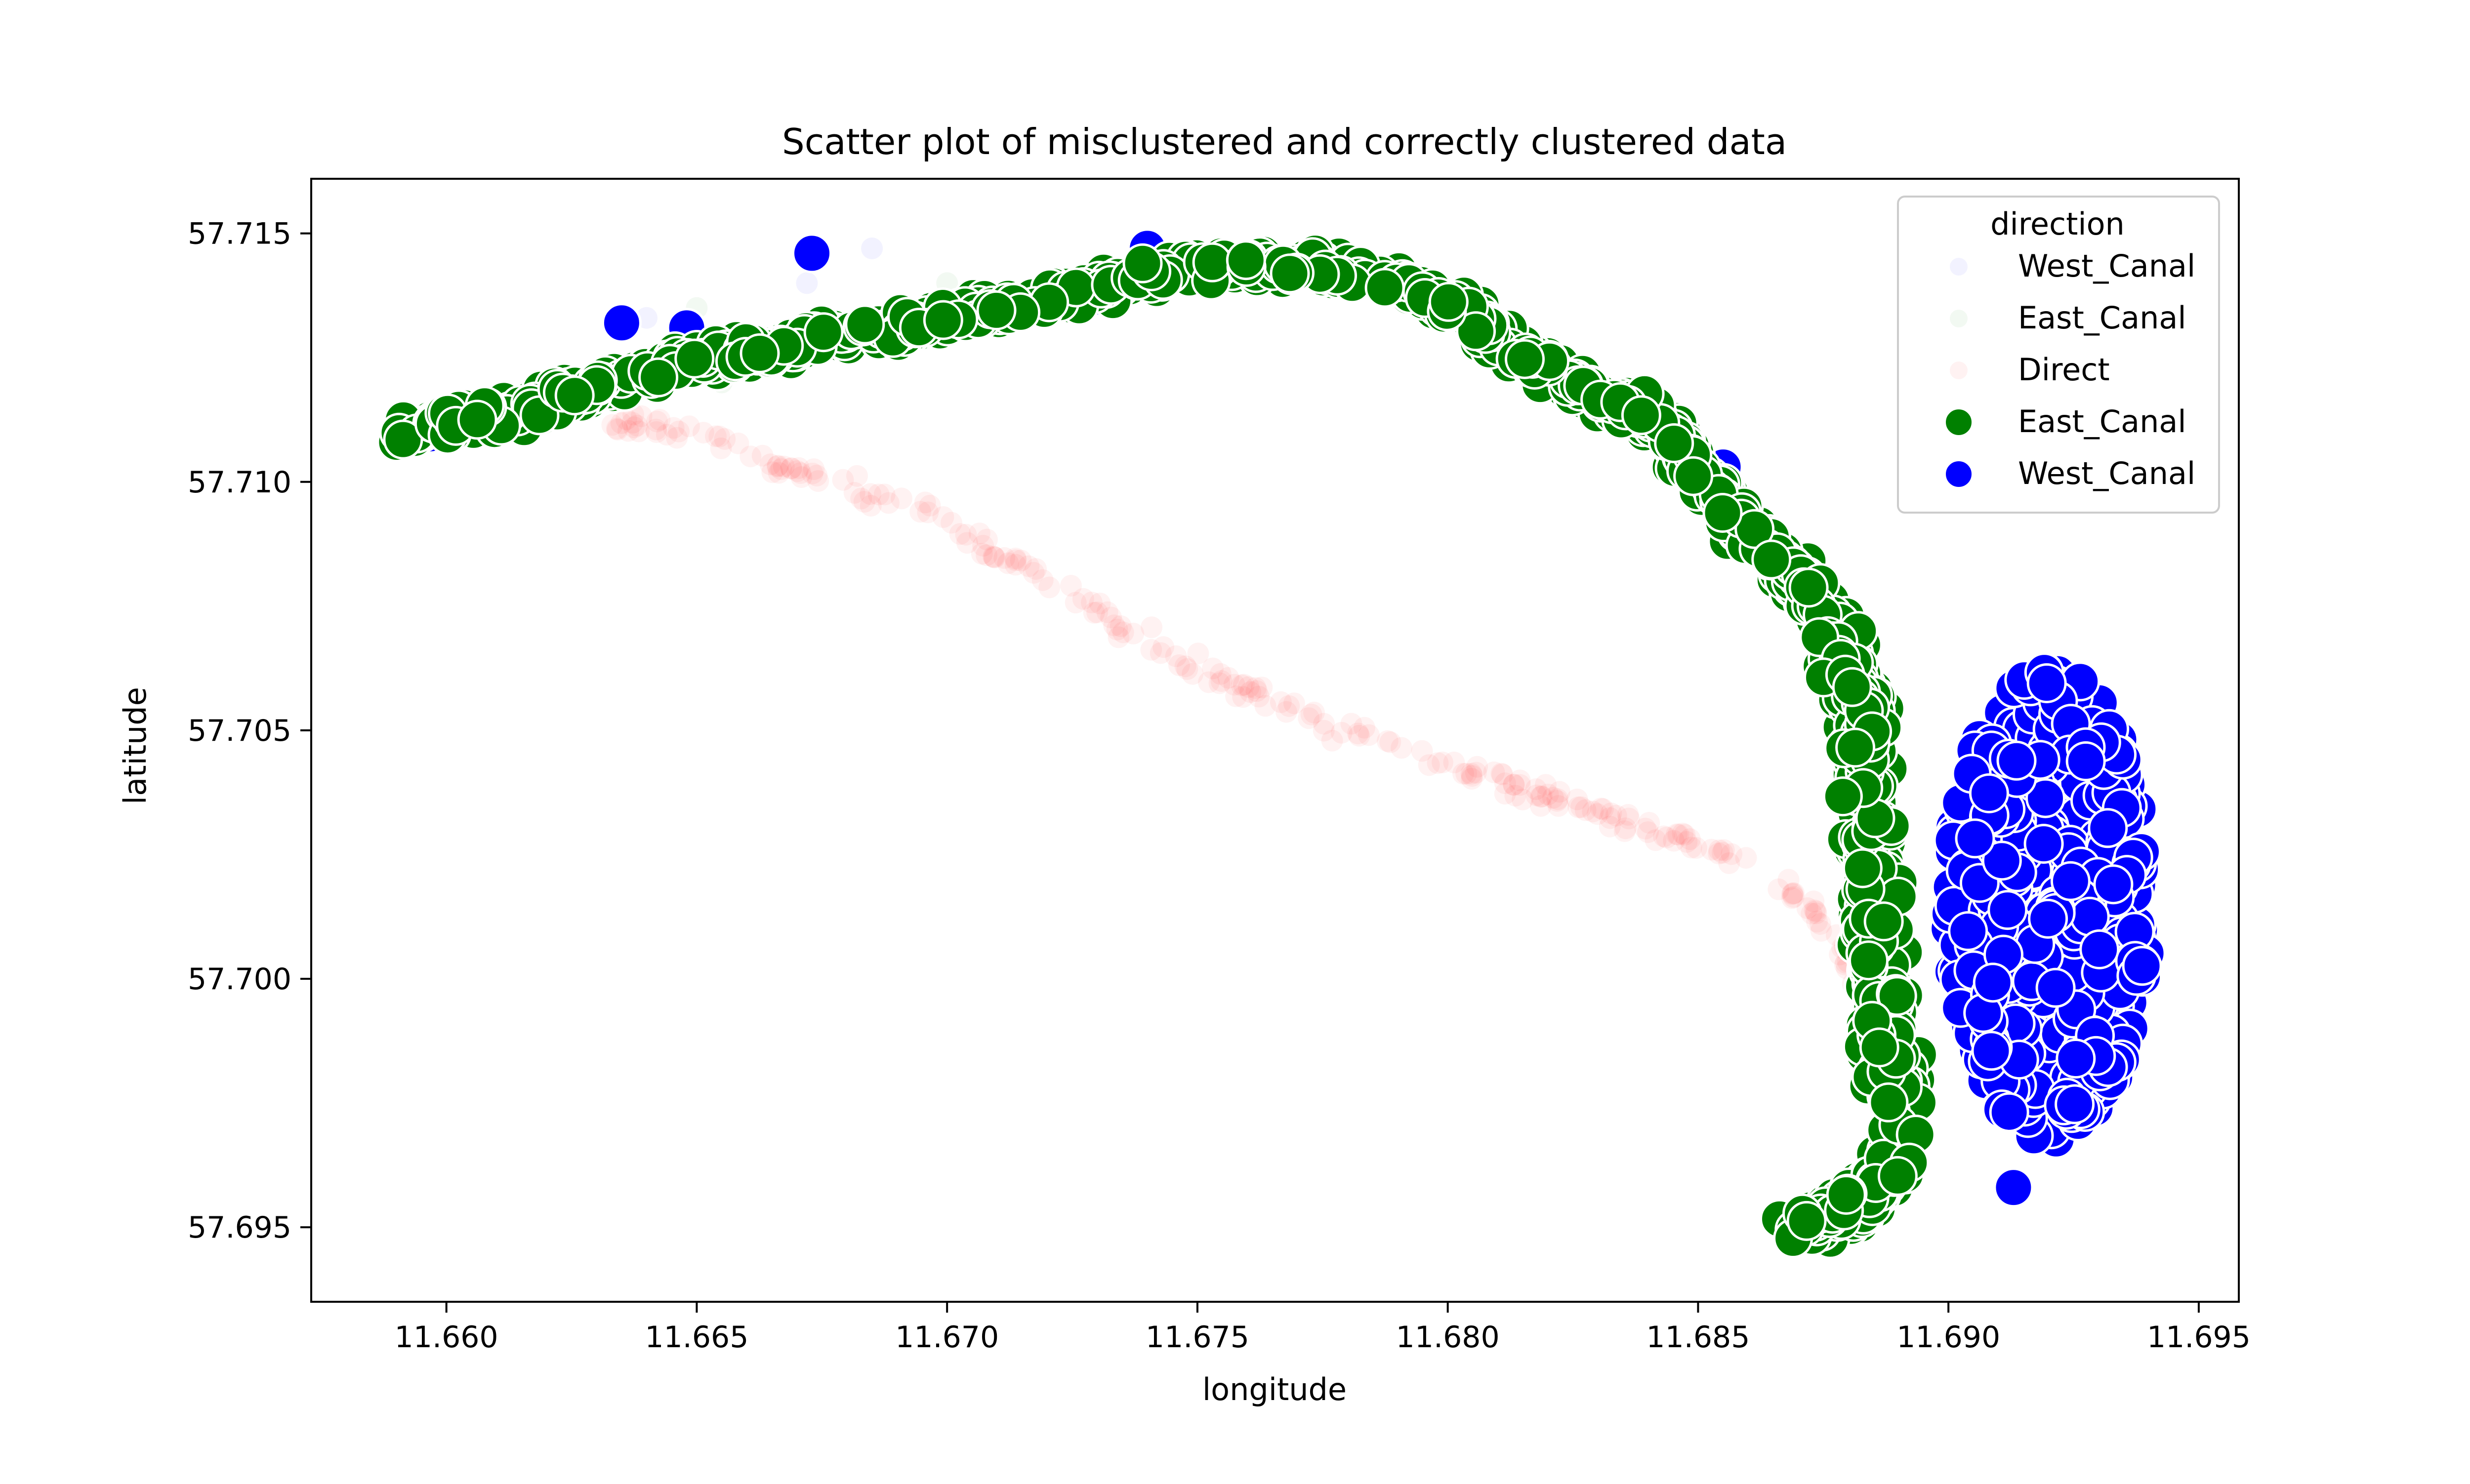 The image size is (2470, 1484). I want to click on y-tick-label: 57.700, so click(239, 980).